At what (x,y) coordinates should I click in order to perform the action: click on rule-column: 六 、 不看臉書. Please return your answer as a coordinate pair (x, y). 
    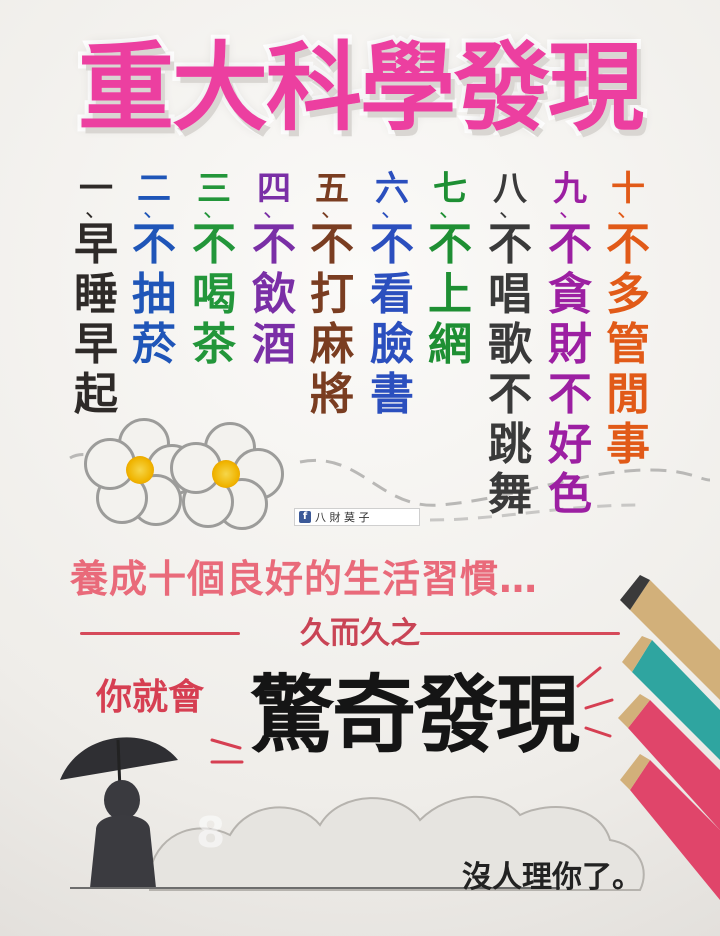
    Looking at the image, I should click on (392, 295).